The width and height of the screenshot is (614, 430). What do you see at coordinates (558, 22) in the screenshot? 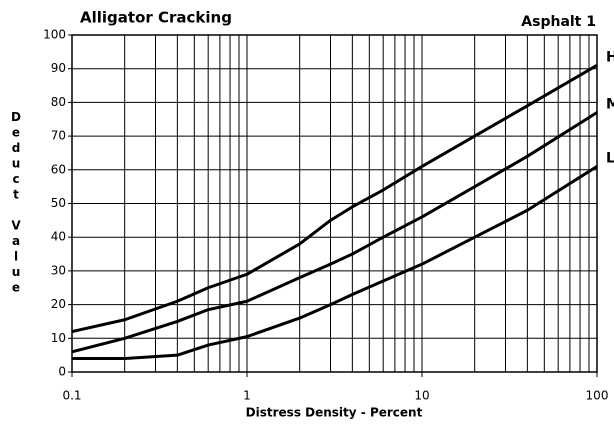
I see `chart-subtitle: Asphalt 1` at bounding box center [558, 22].